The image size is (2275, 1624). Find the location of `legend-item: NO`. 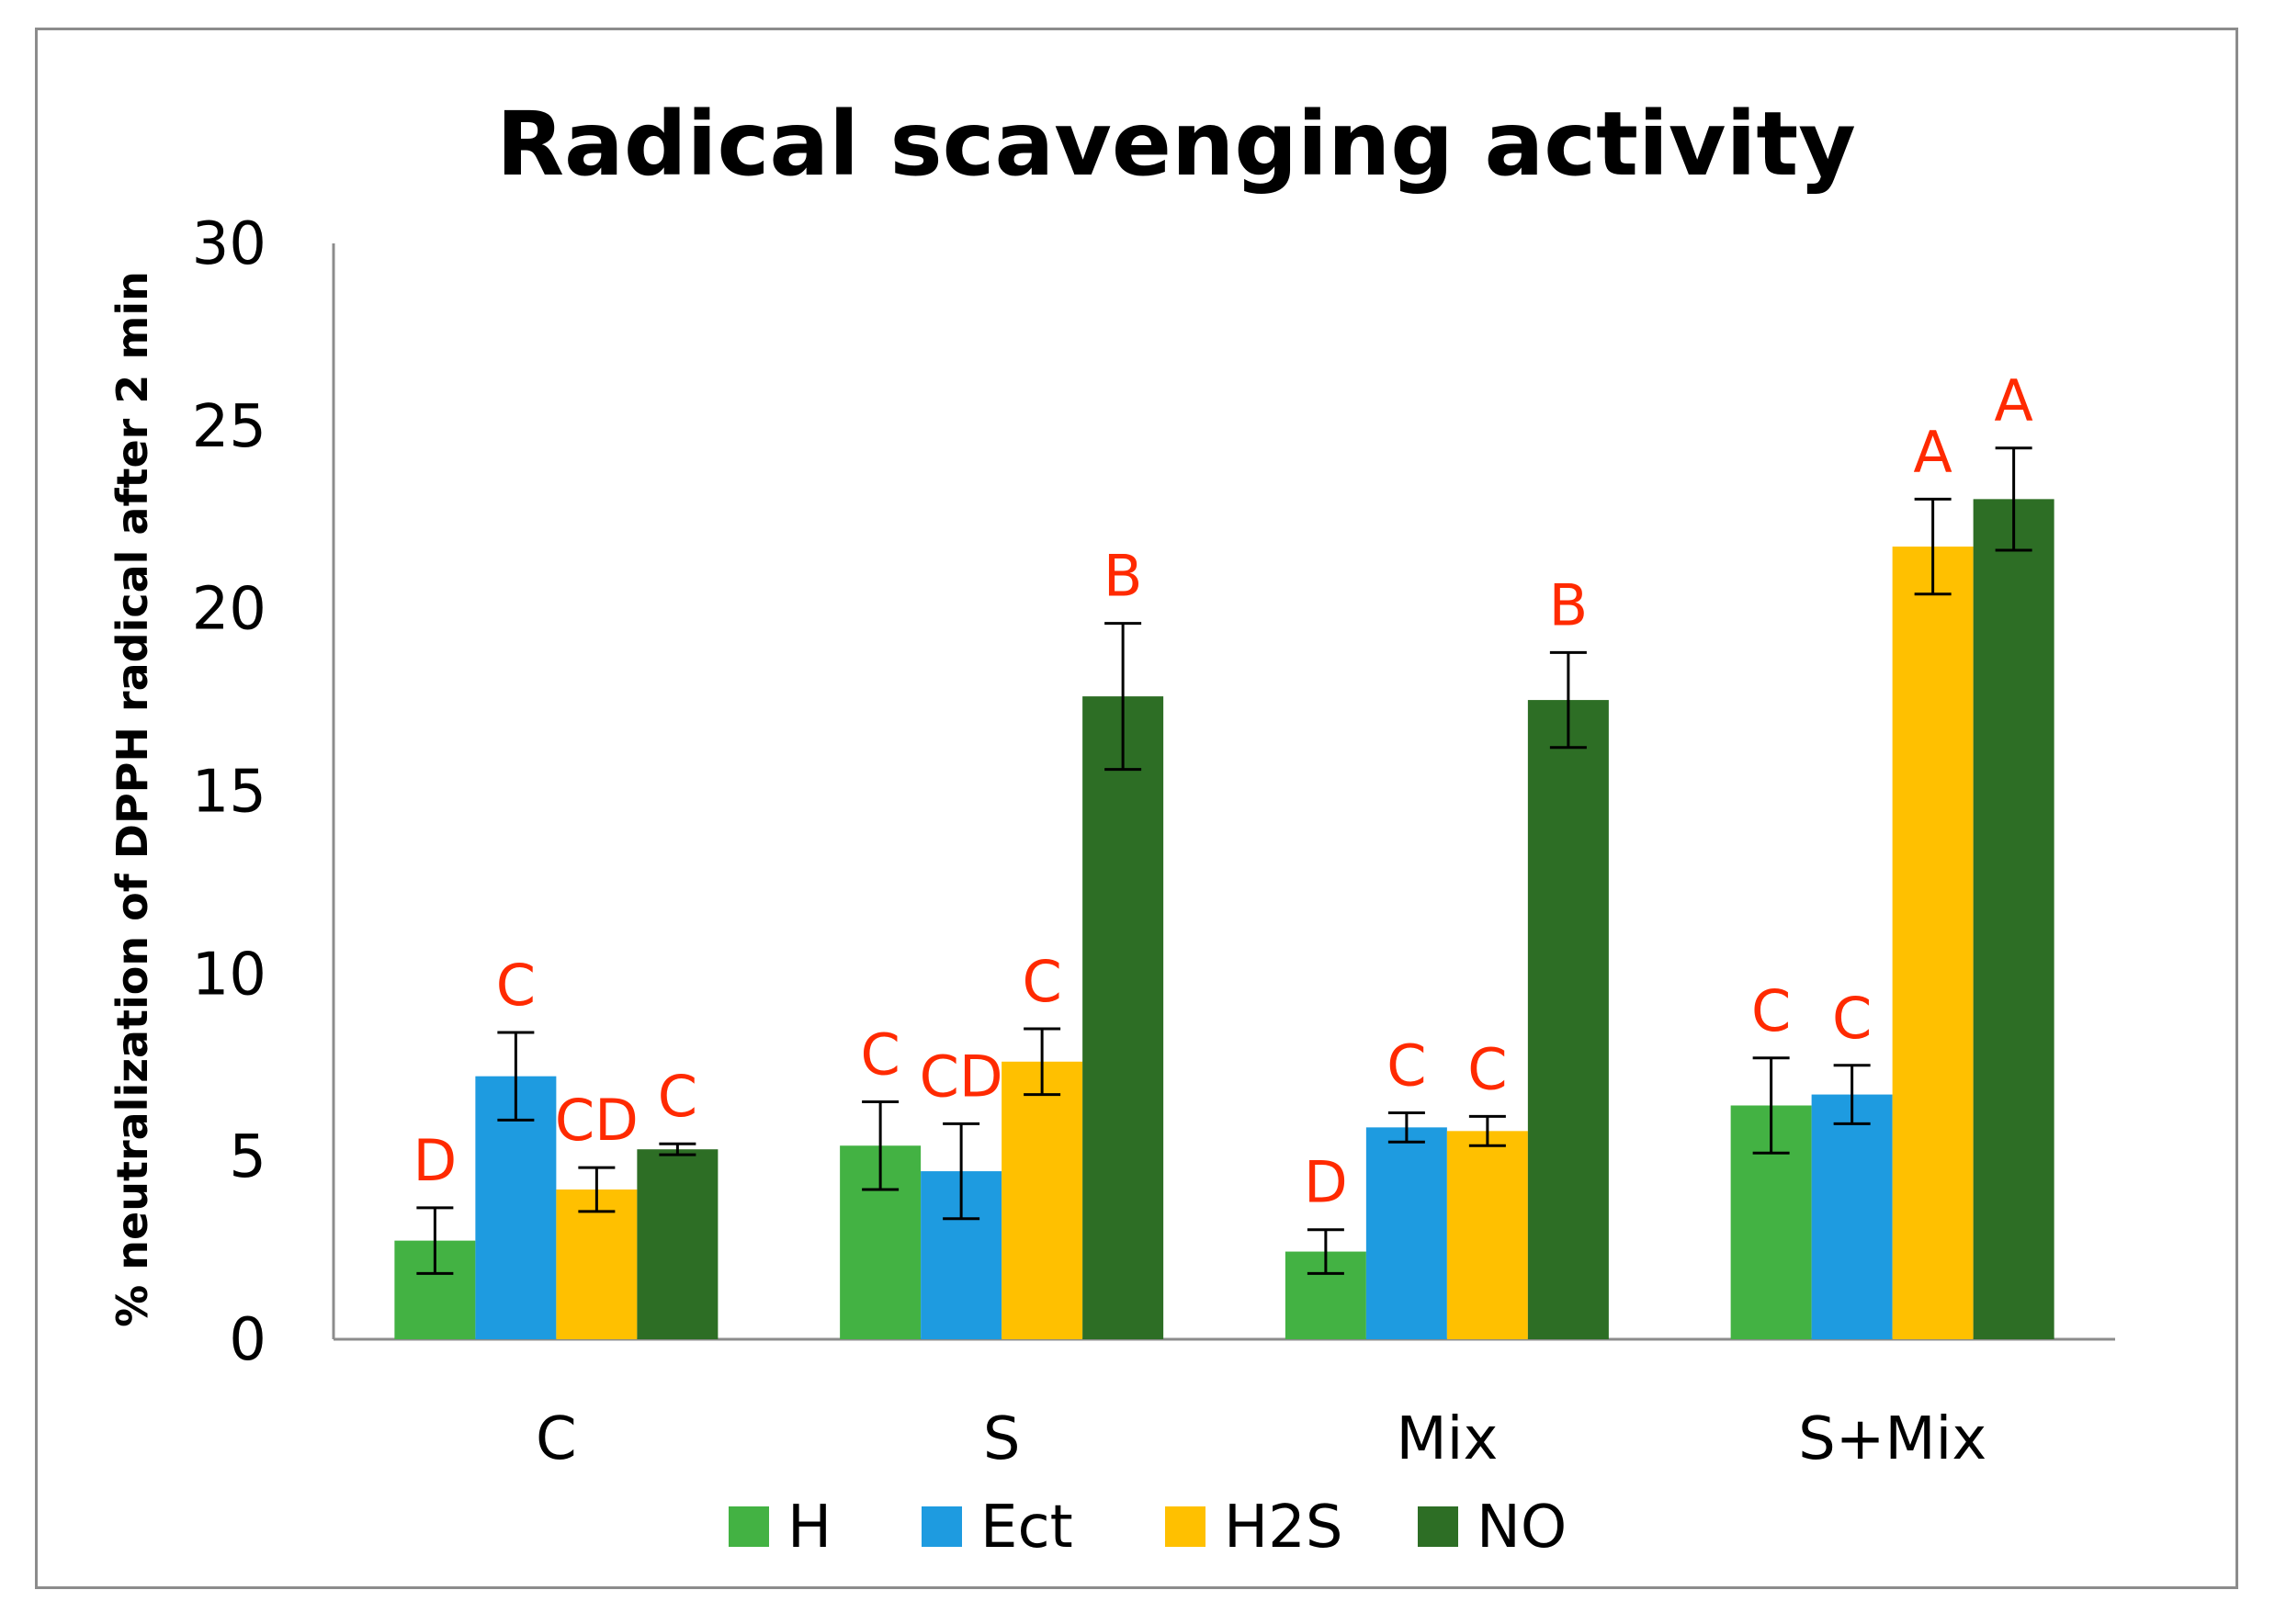

legend-item: NO is located at coordinates (1493, 1528).